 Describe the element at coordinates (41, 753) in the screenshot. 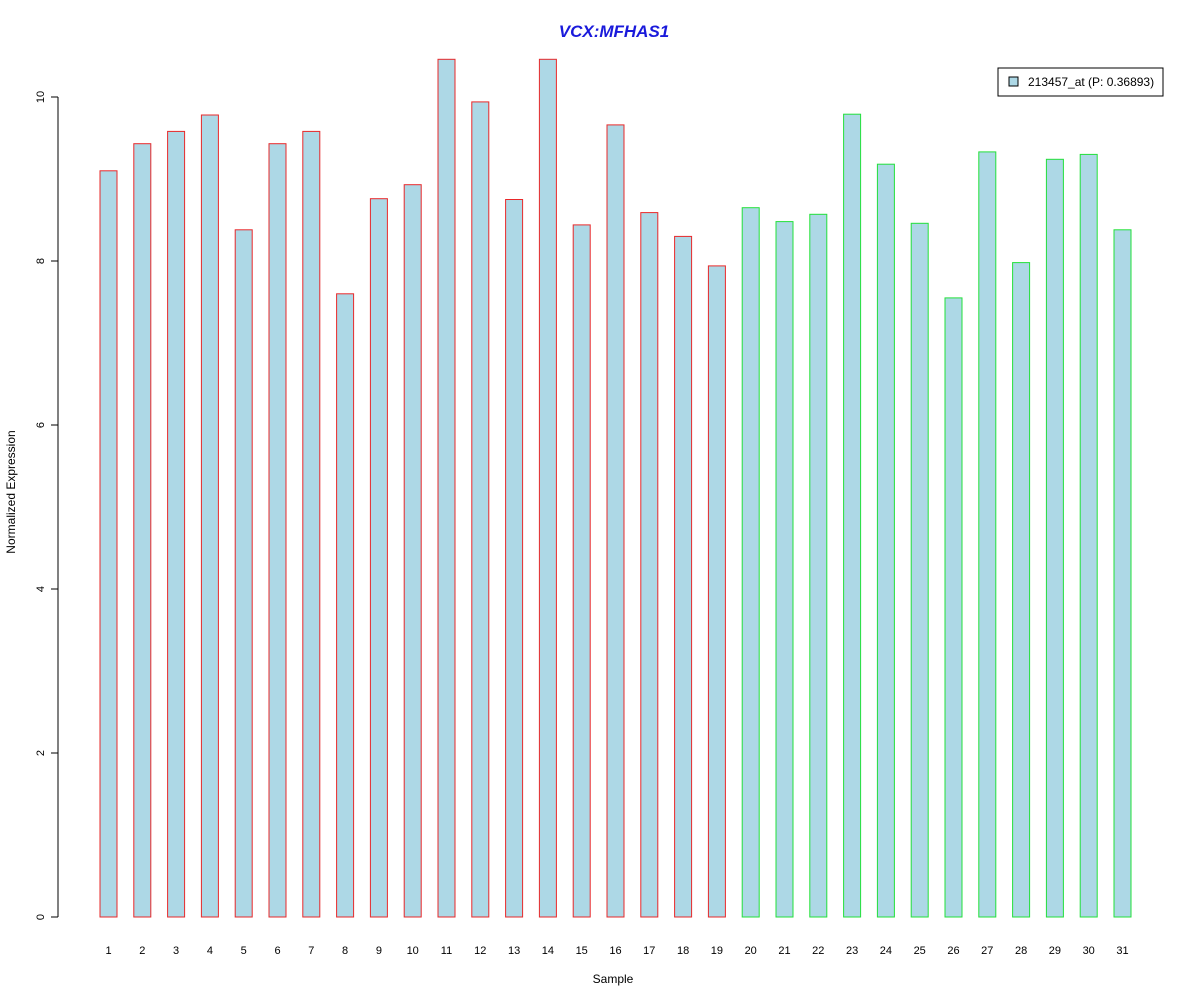

I see `y-tick-label: 2` at that location.